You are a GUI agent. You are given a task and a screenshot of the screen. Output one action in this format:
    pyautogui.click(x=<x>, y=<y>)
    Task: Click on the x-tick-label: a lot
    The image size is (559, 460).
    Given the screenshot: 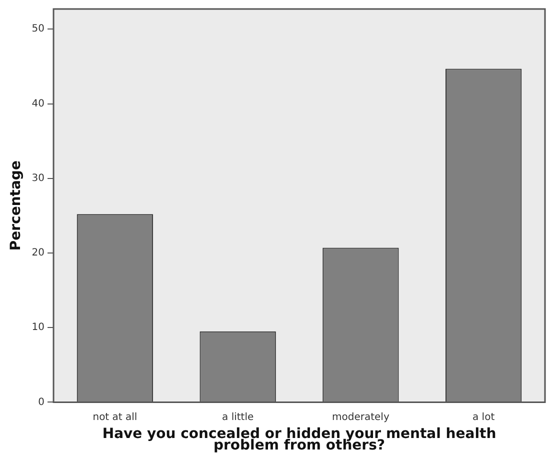 What is the action you would take?
    pyautogui.click(x=483, y=417)
    